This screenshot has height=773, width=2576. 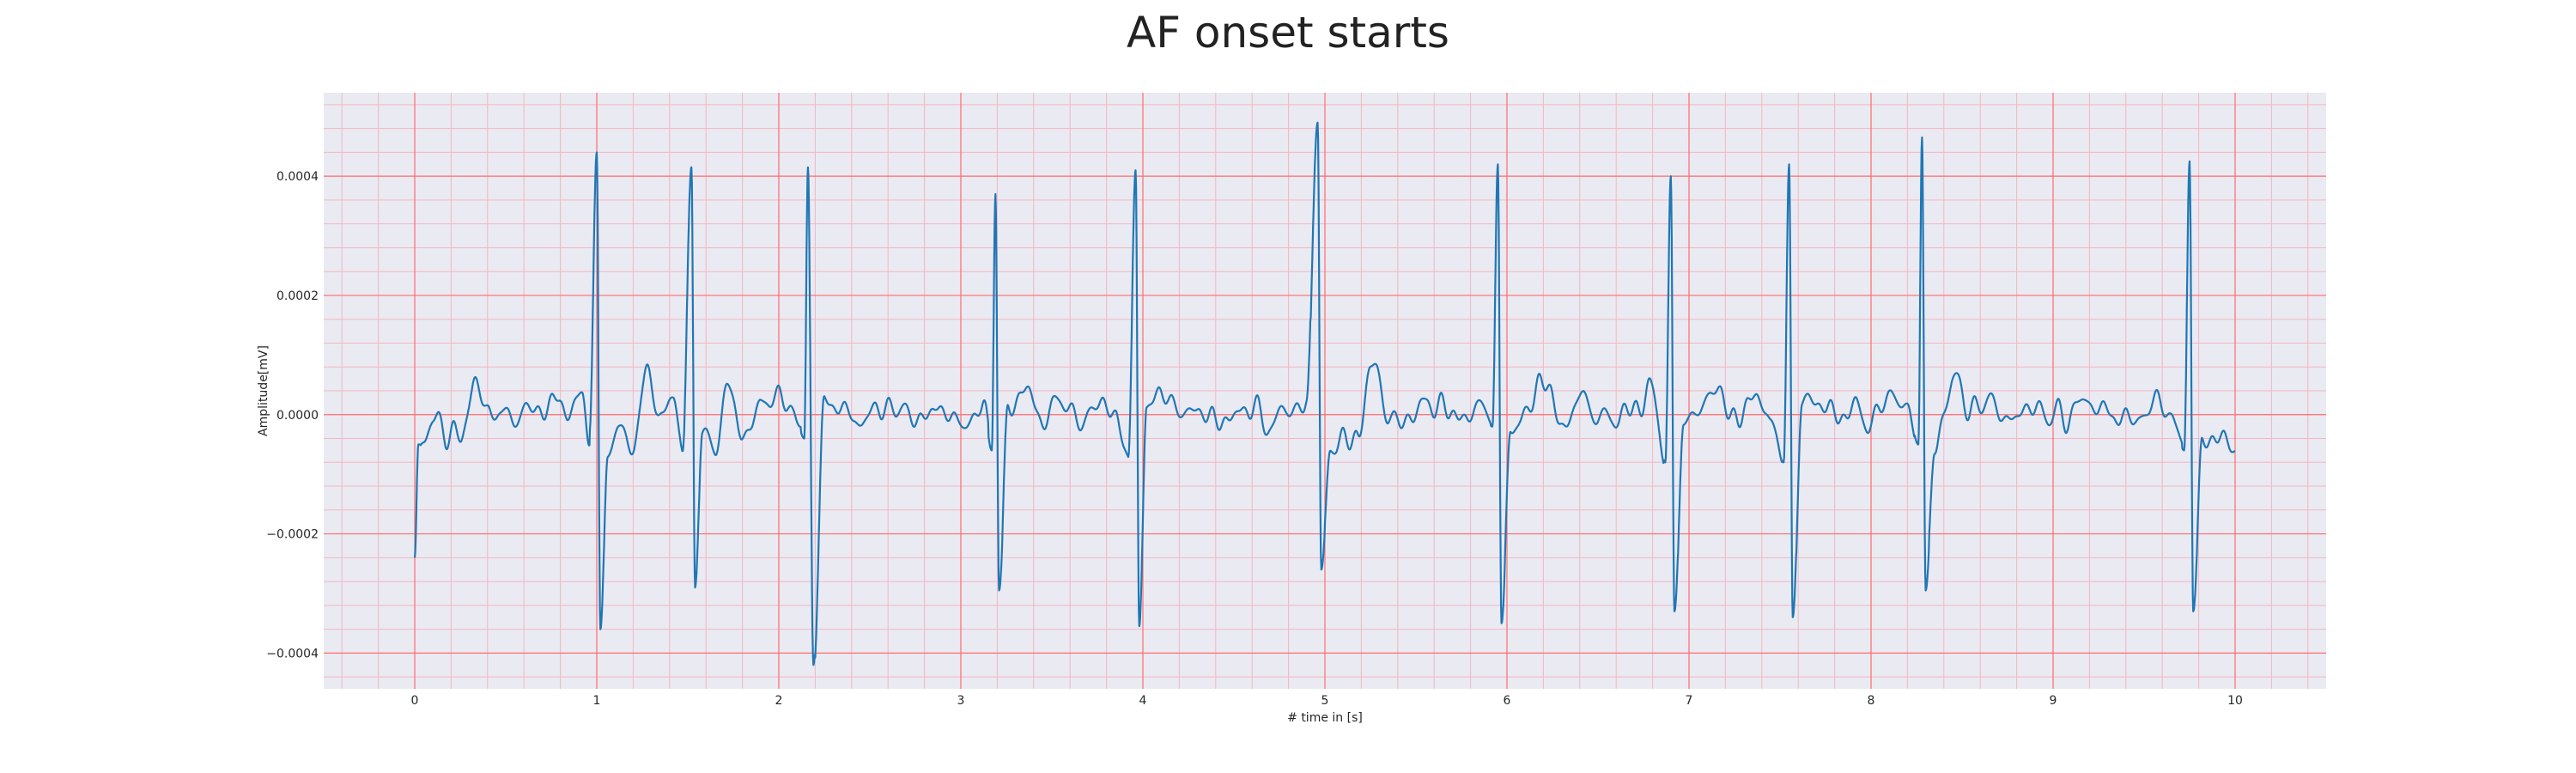 I want to click on y-tick-label: 0.0002, so click(x=297, y=296).